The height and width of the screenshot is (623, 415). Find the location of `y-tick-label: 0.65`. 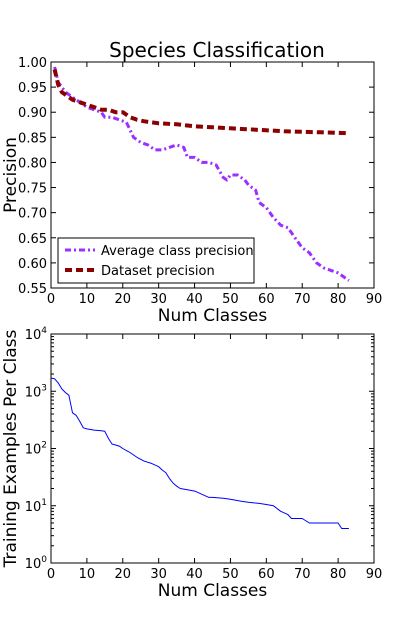

y-tick-label: 0.65 is located at coordinates (32, 239).